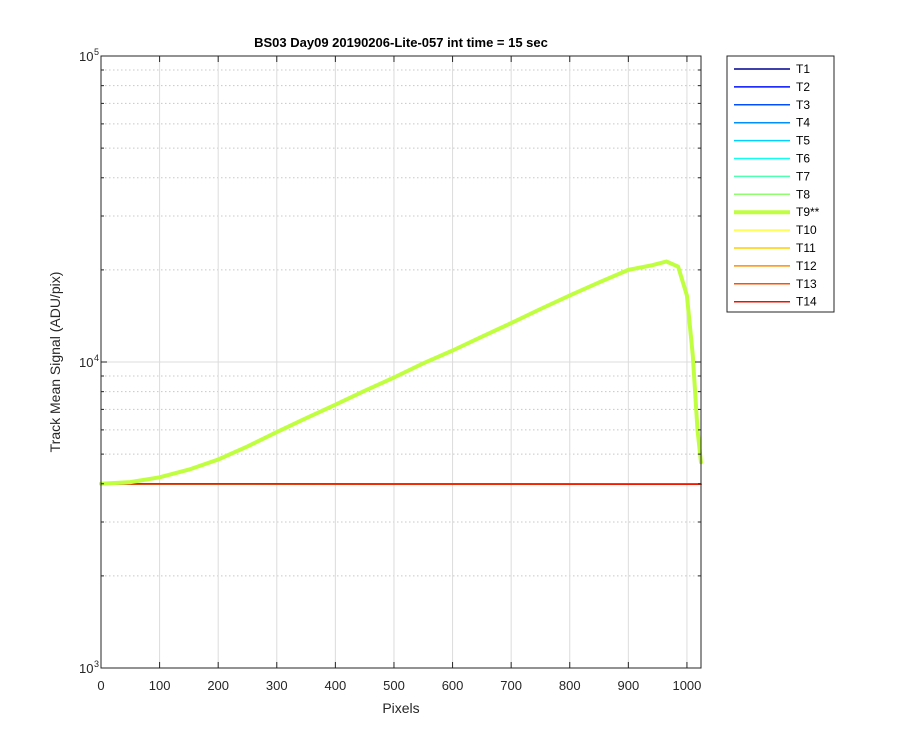 Image resolution: width=900 pixels, height=750 pixels. I want to click on x-tick-label: 100, so click(160, 685).